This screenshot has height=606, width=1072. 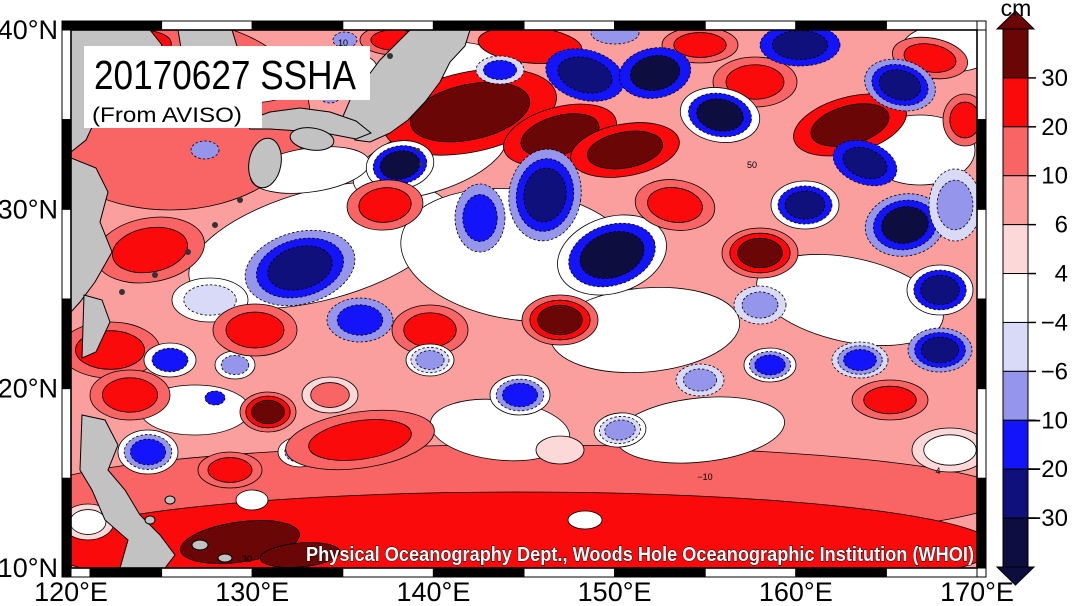 I want to click on y-axis-tick-label: 10°N, so click(x=29, y=568).